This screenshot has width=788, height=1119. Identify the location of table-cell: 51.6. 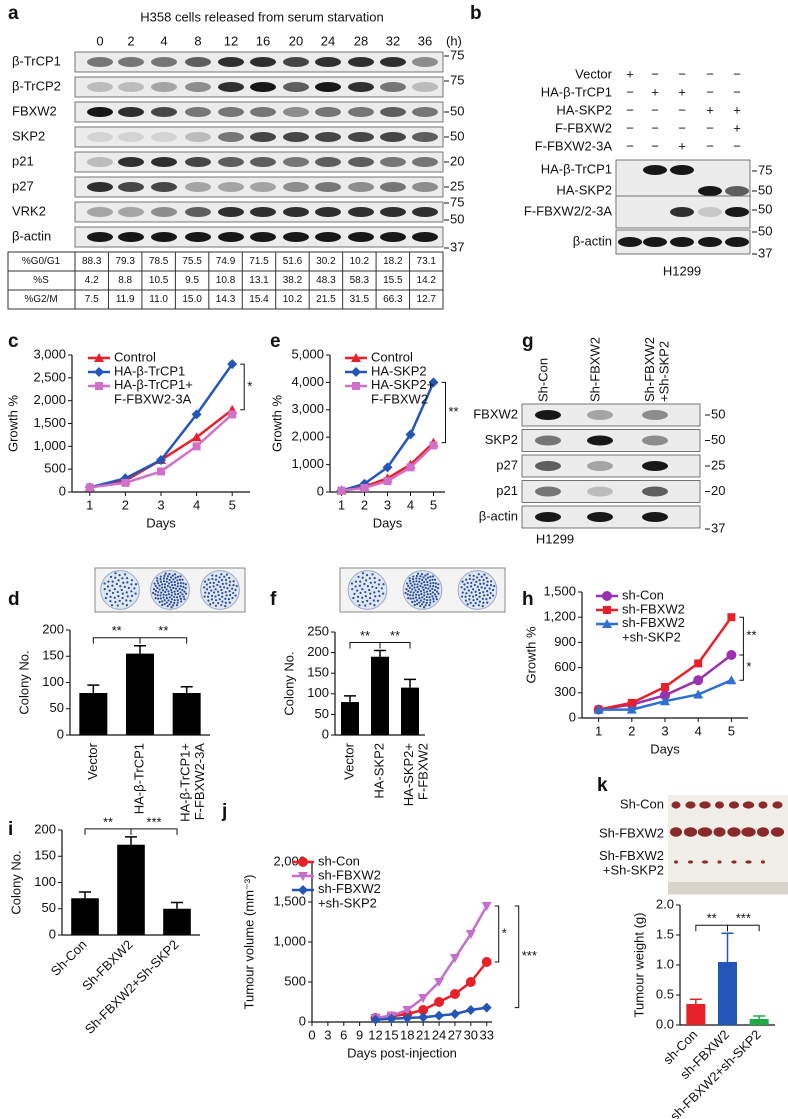
(293, 261).